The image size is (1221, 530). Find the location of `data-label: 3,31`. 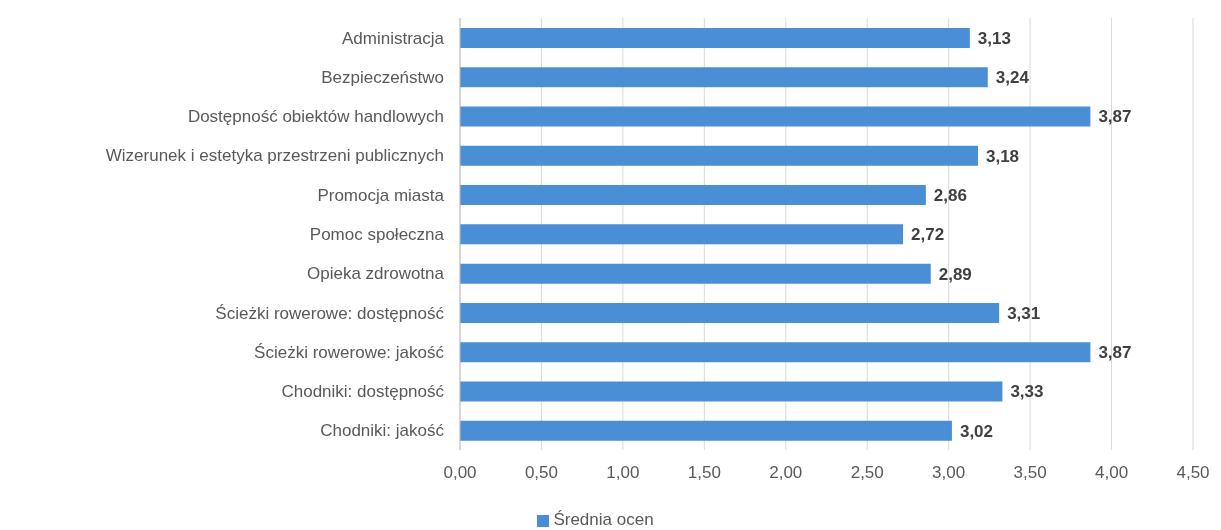

data-label: 3,31 is located at coordinates (1024, 313).